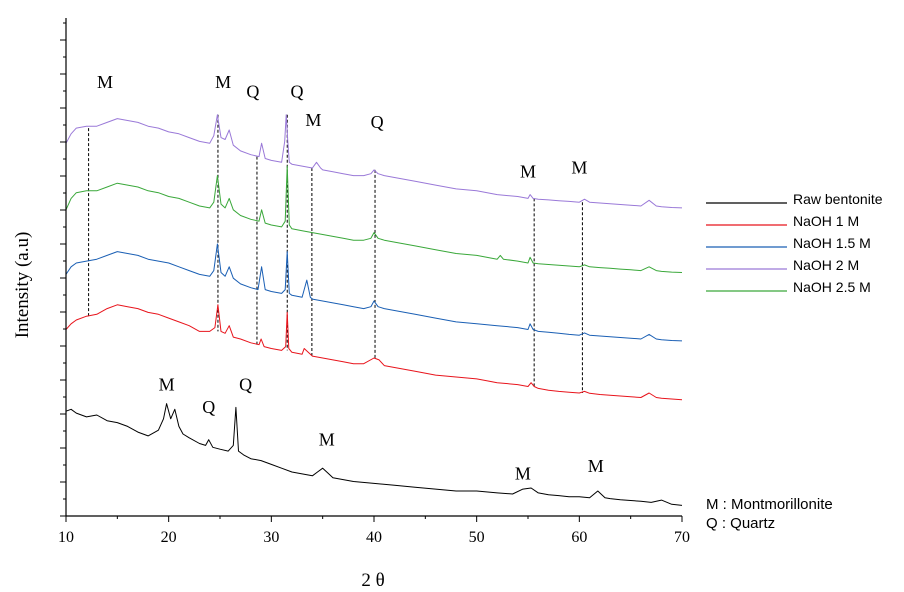 This screenshot has width=904, height=592. Describe the element at coordinates (169, 537) in the screenshot. I see `x-tick-label: 20` at that location.